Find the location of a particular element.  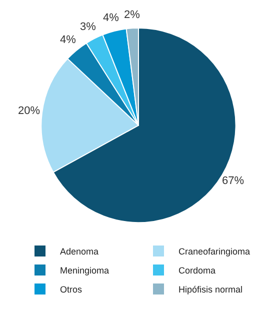

data-label: 20% is located at coordinates (29, 111).